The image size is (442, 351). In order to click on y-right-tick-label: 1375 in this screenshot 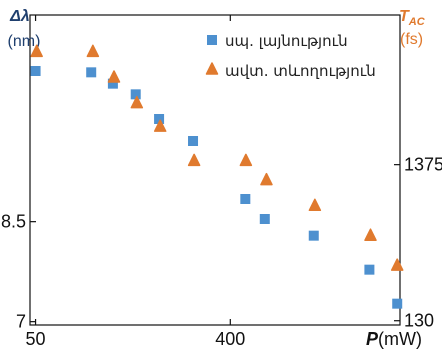, I will do `click(423, 165)`.